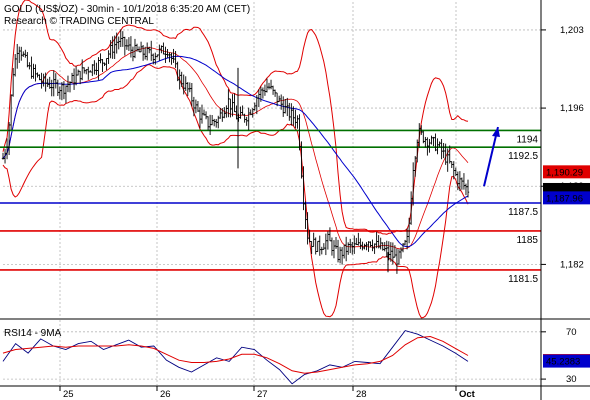  I want to click on arrow-head, so click(496, 132).